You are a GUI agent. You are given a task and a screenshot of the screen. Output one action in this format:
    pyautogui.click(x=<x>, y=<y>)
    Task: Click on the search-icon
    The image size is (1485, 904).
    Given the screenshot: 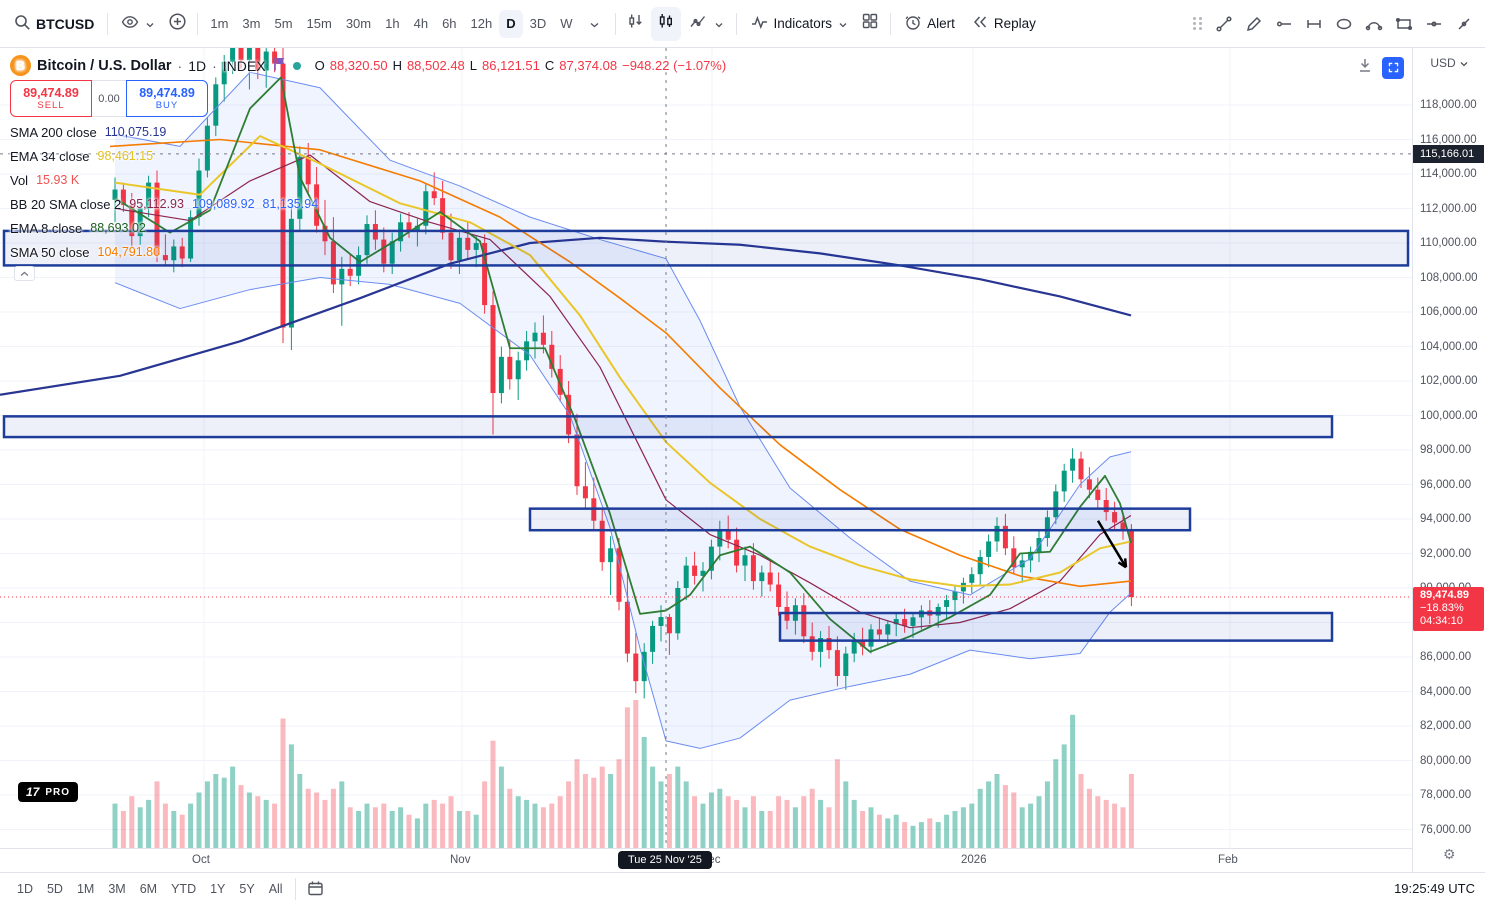 What is the action you would take?
    pyautogui.click(x=22, y=24)
    